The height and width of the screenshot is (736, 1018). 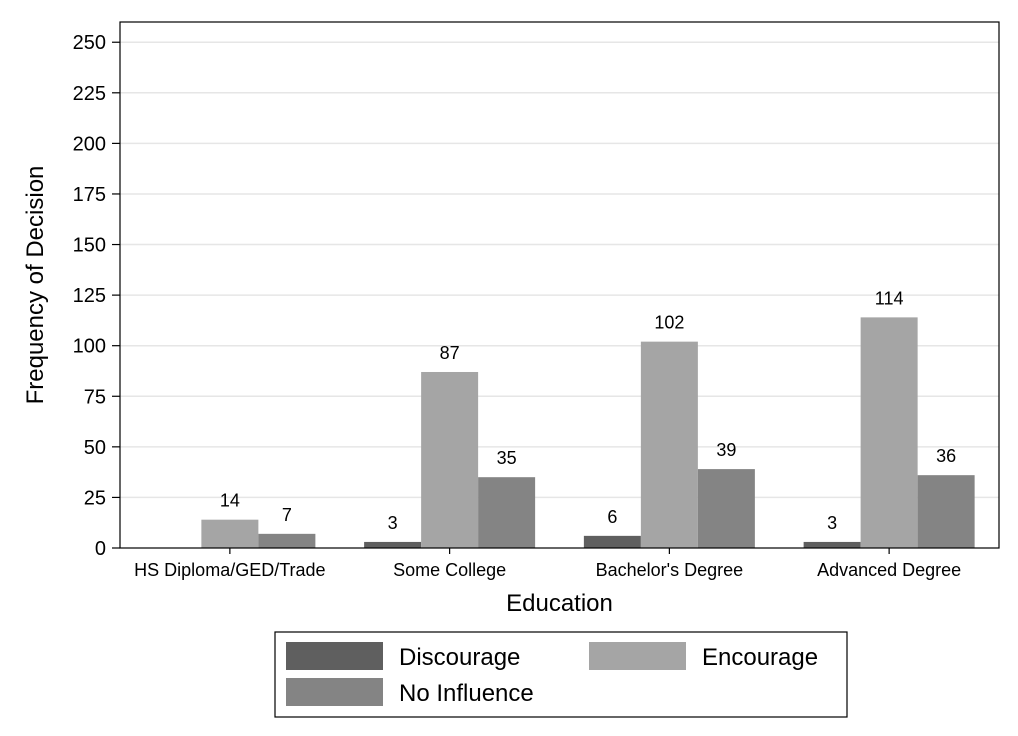 What do you see at coordinates (95, 448) in the screenshot?
I see `y-tick-label: 50` at bounding box center [95, 448].